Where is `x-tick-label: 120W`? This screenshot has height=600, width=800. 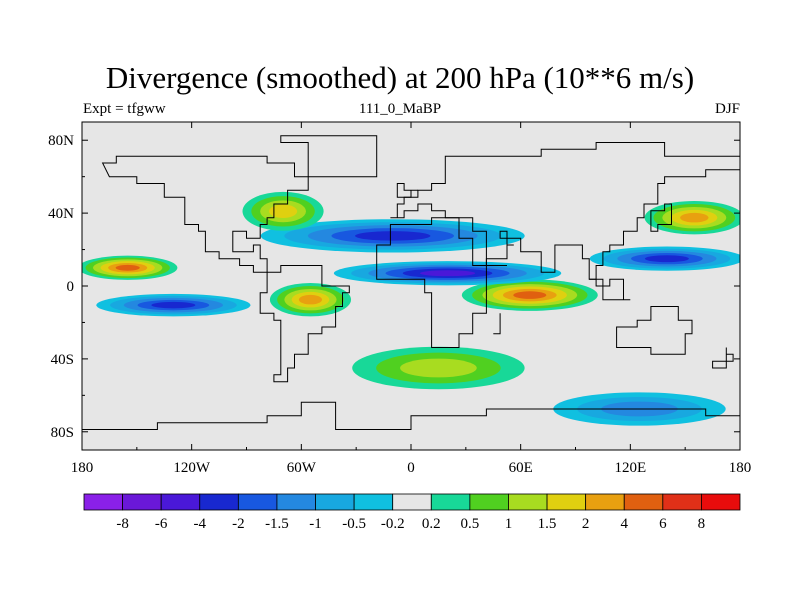 x-tick-label: 120W is located at coordinates (192, 468).